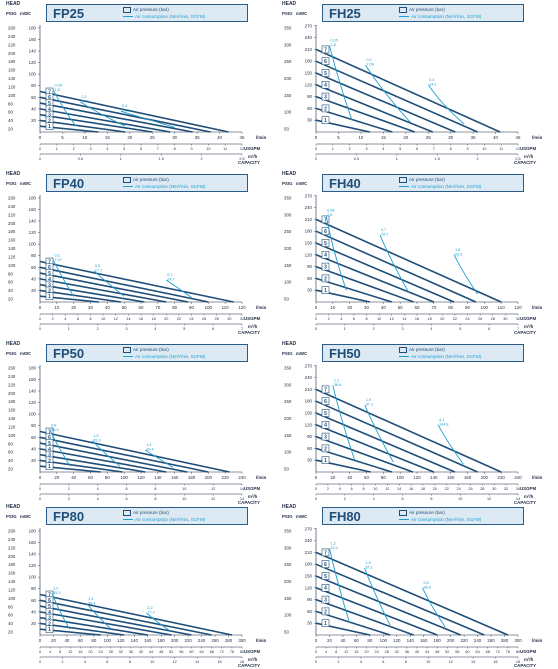 The width and height of the screenshot is (558, 669). Describe the element at coordinates (80, 652) in the screenshot. I see `usgpm-tick-label: 16` at that location.